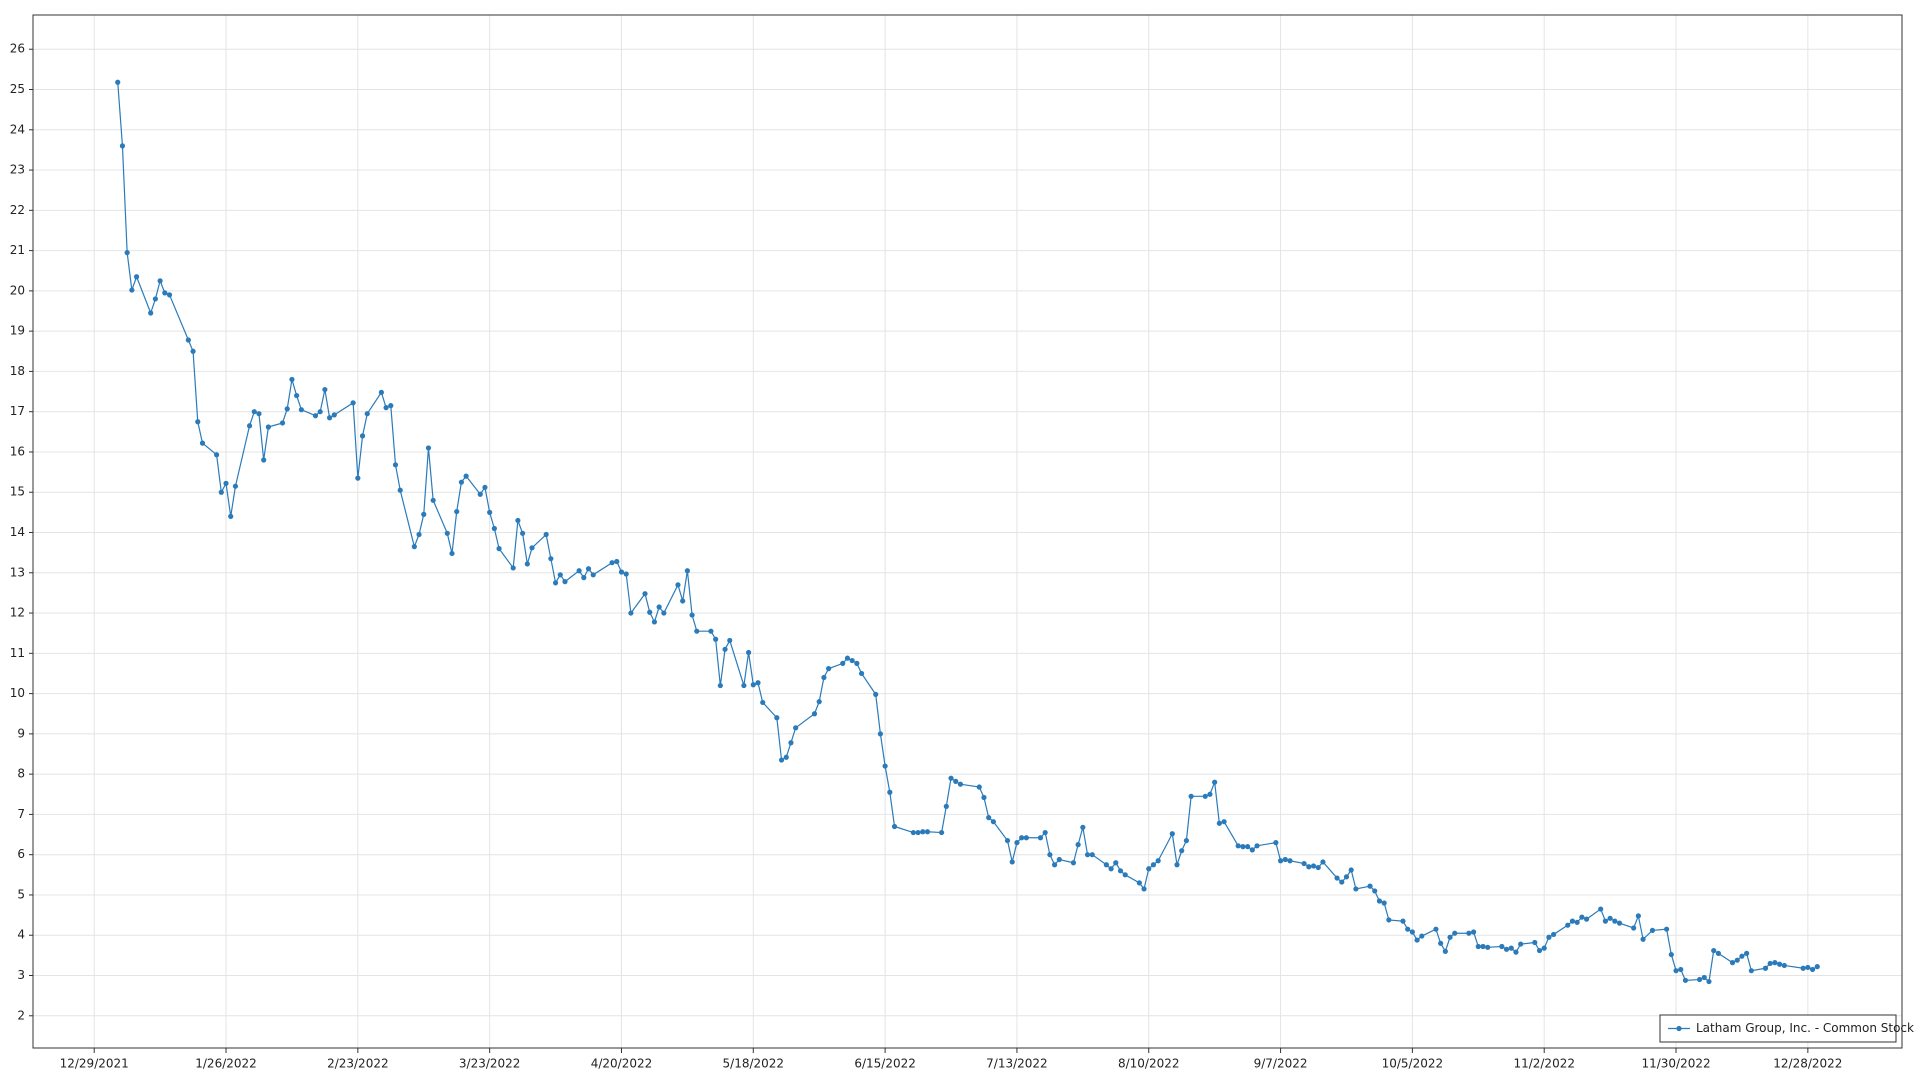 This screenshot has height=1080, width=1920. I want to click on y-tick-label: 5, so click(21, 894).